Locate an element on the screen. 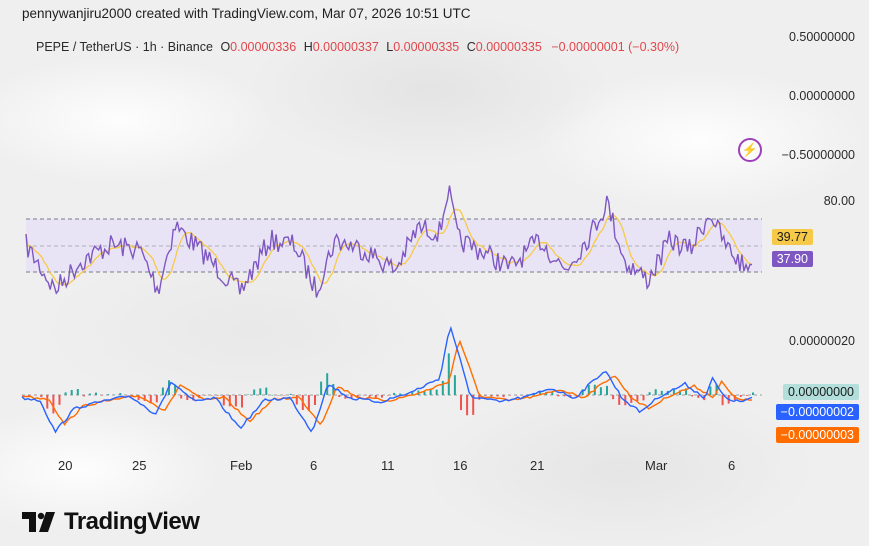  symbol-name: PEPE / TetherUS · 1h · Binance is located at coordinates (124, 47).